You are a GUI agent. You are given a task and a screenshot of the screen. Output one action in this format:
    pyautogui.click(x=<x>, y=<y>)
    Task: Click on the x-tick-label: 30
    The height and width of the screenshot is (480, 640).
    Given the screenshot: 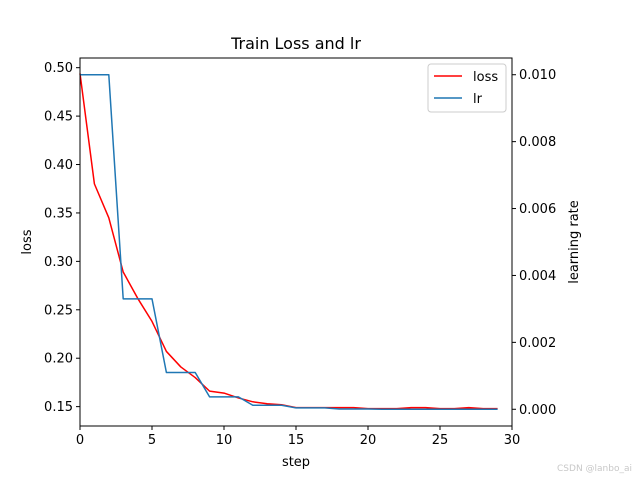 What is the action you would take?
    pyautogui.click(x=512, y=440)
    